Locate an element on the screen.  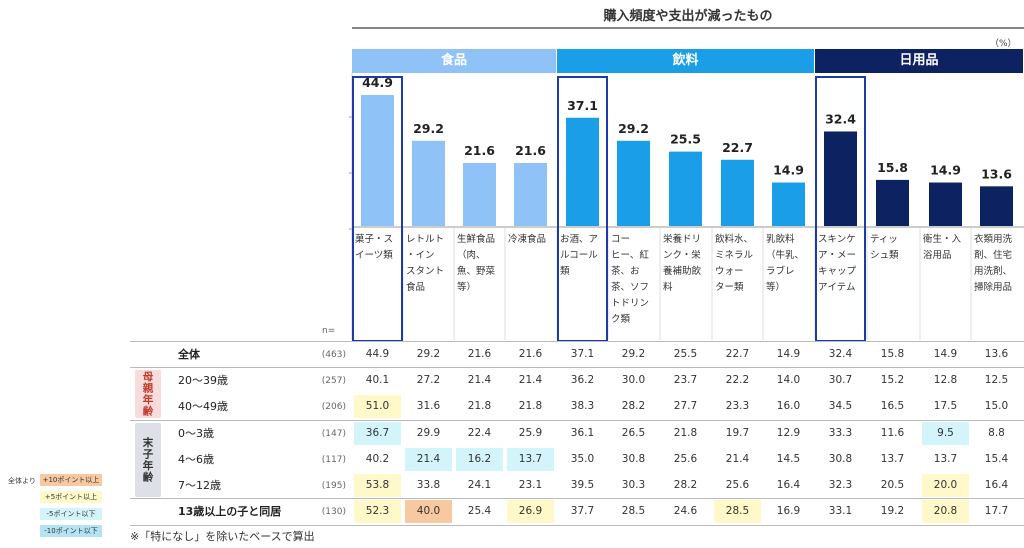
category-label-0: 菓子・ス イーツ類 is located at coordinates (374, 247).